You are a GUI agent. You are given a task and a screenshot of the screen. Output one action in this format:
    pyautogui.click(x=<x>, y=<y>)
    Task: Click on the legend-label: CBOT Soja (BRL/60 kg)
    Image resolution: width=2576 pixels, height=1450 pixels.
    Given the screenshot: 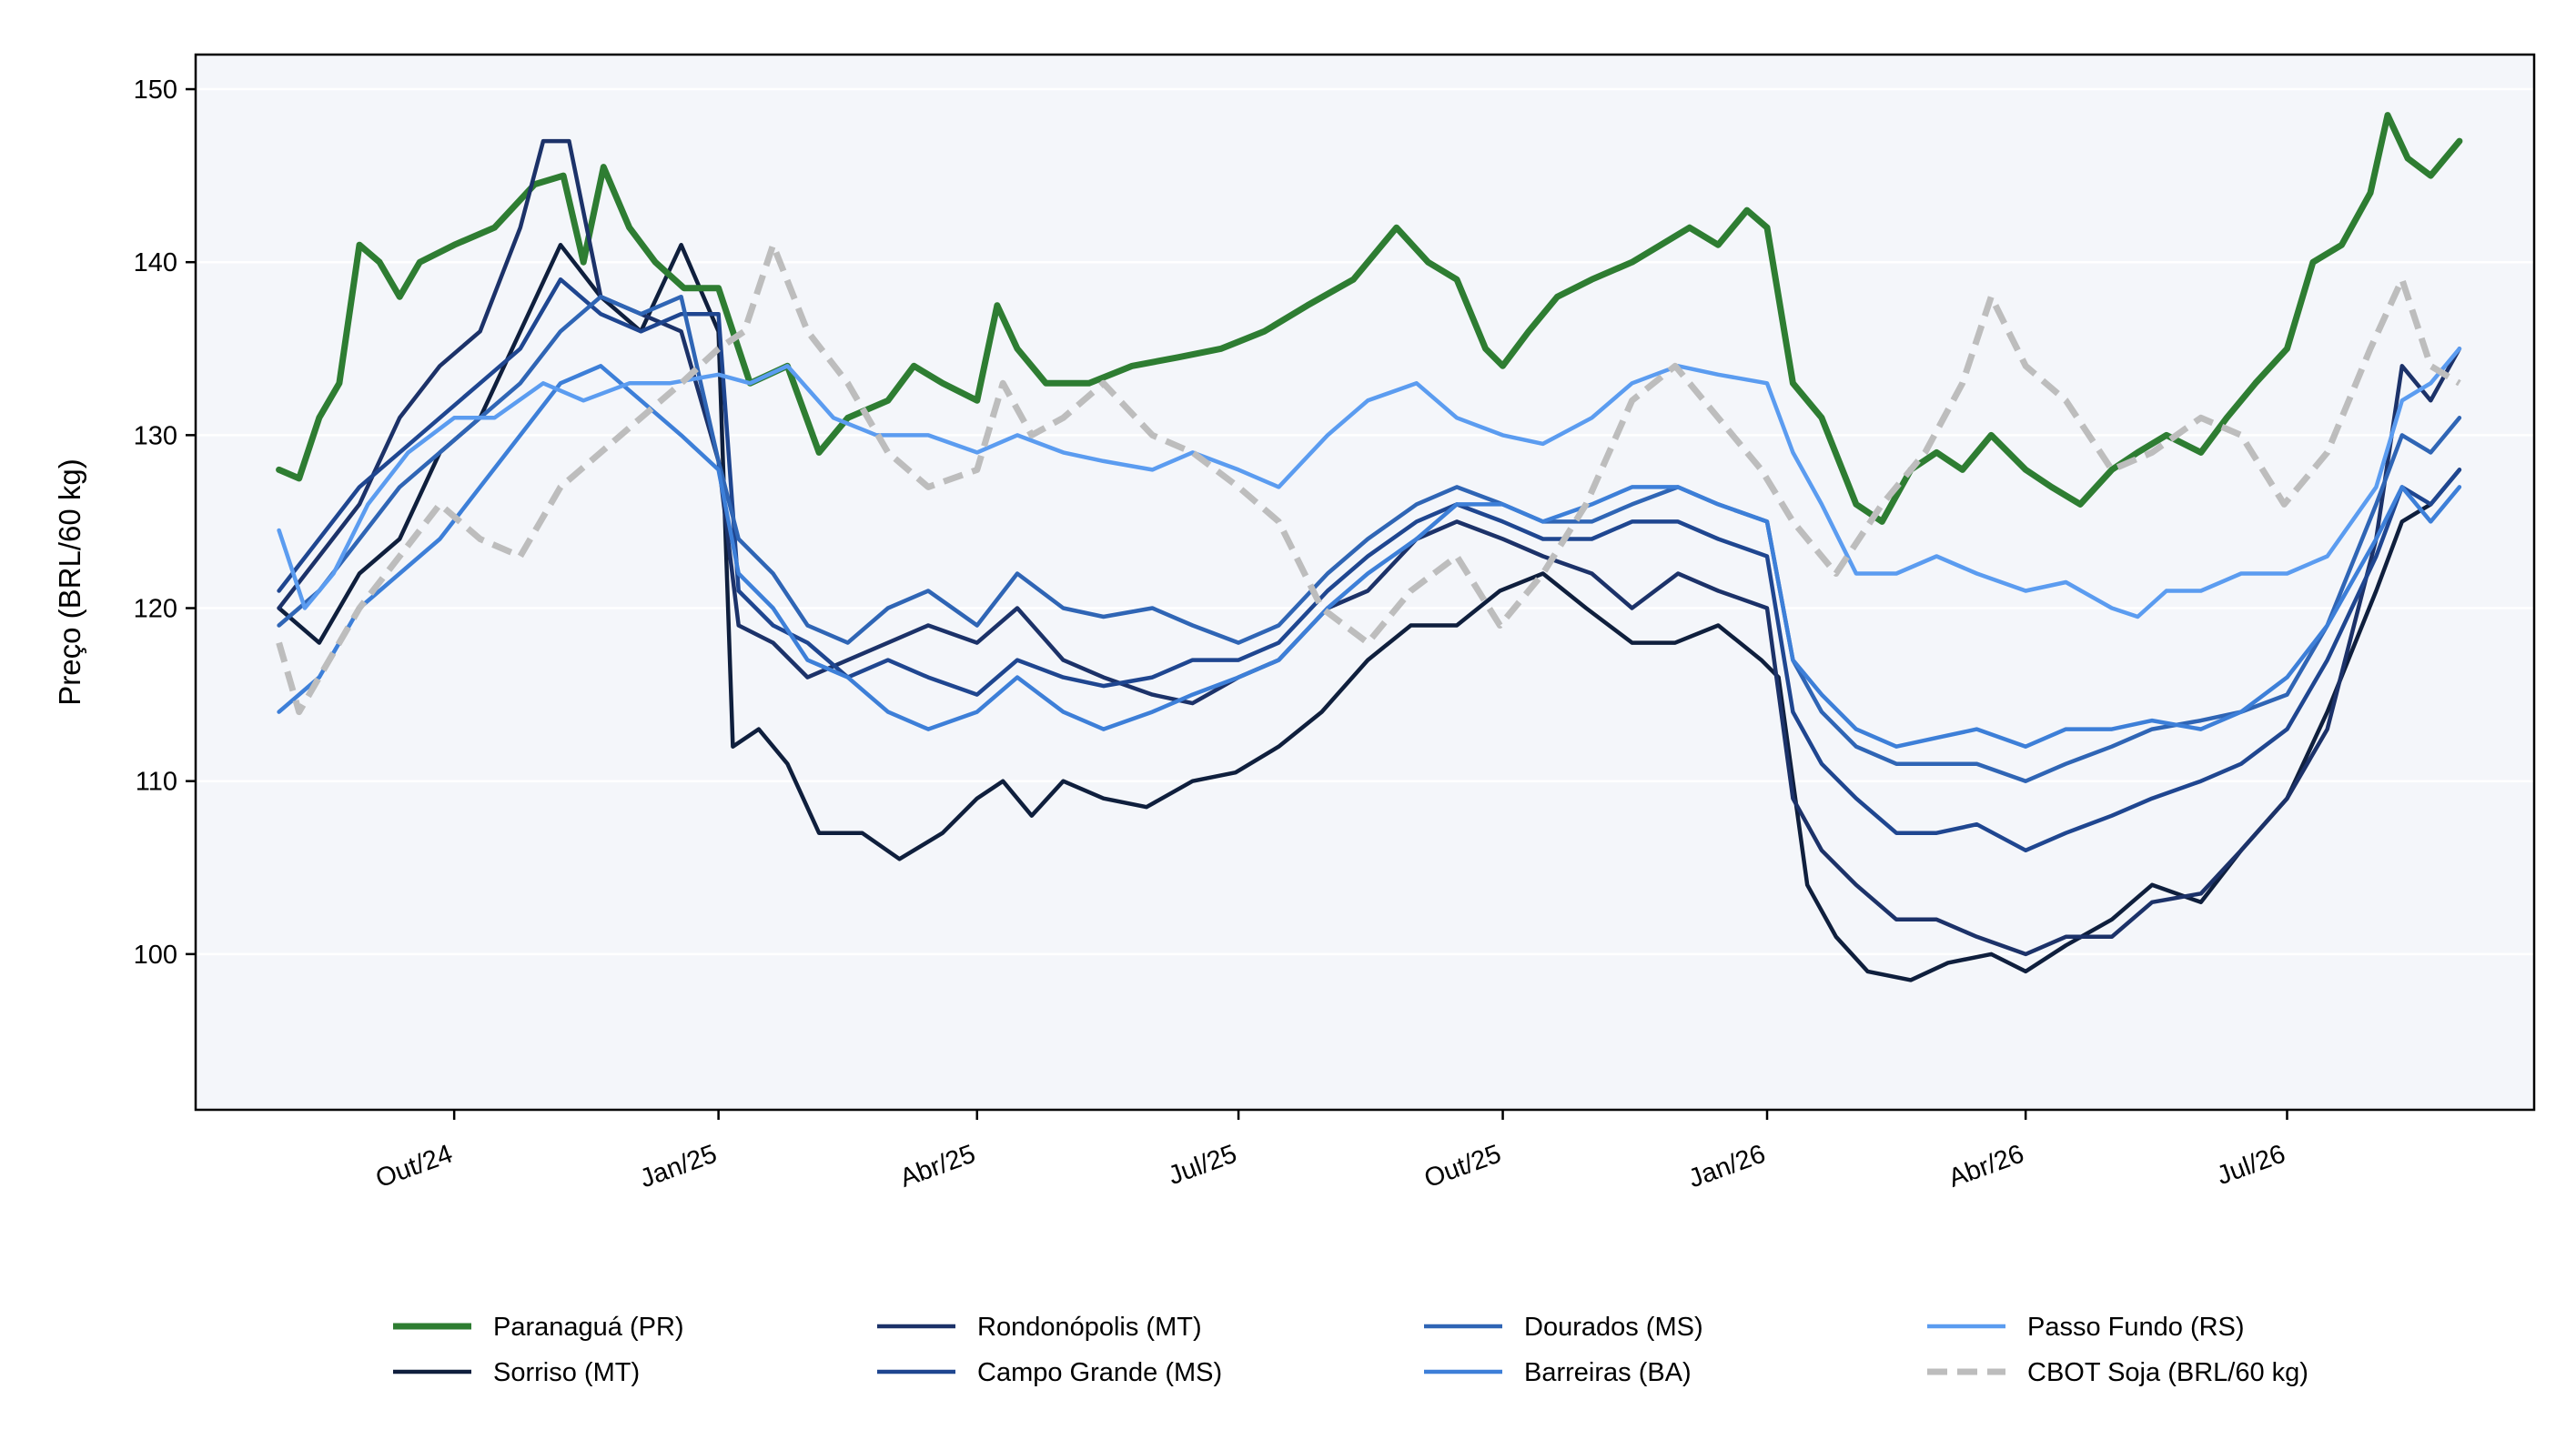 What is the action you would take?
    pyautogui.click(x=2167, y=1373)
    